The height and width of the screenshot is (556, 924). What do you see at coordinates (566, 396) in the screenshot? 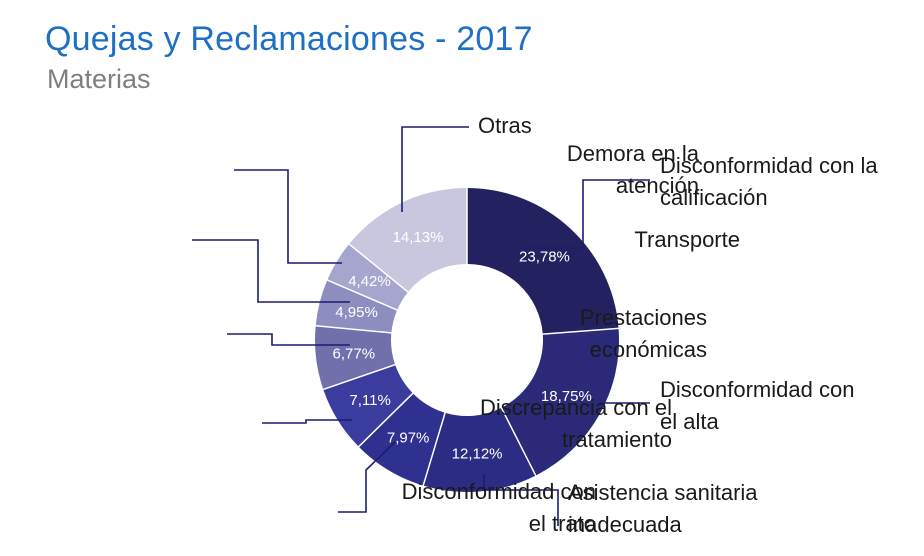
I see `slice-value-label: 18,75%` at bounding box center [566, 396].